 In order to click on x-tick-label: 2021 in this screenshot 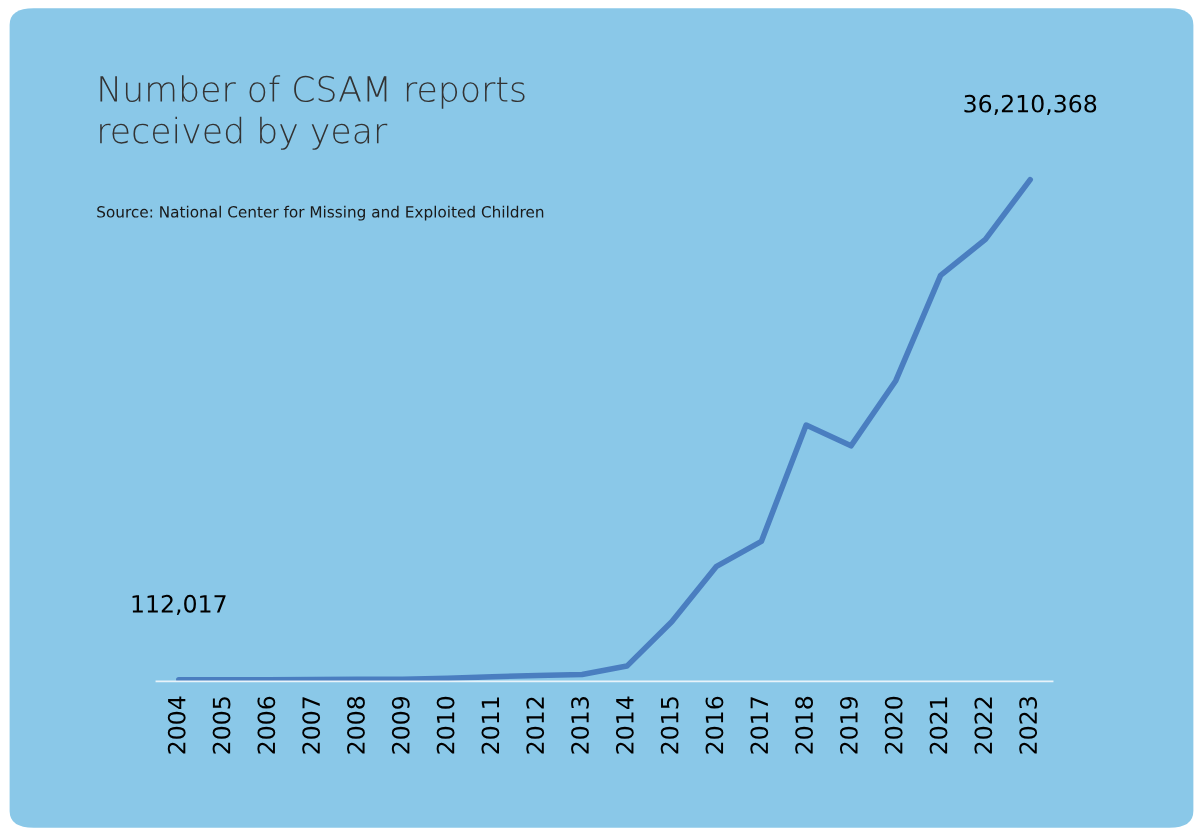, I will do `click(938, 725)`.